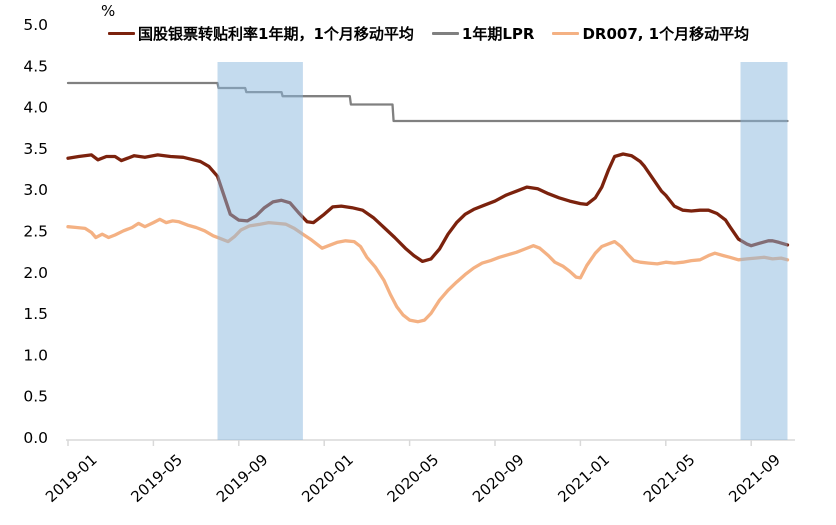 The image size is (836, 525). Describe the element at coordinates (35, 397) in the screenshot. I see `y-axis-tick-label: 0.5` at that location.